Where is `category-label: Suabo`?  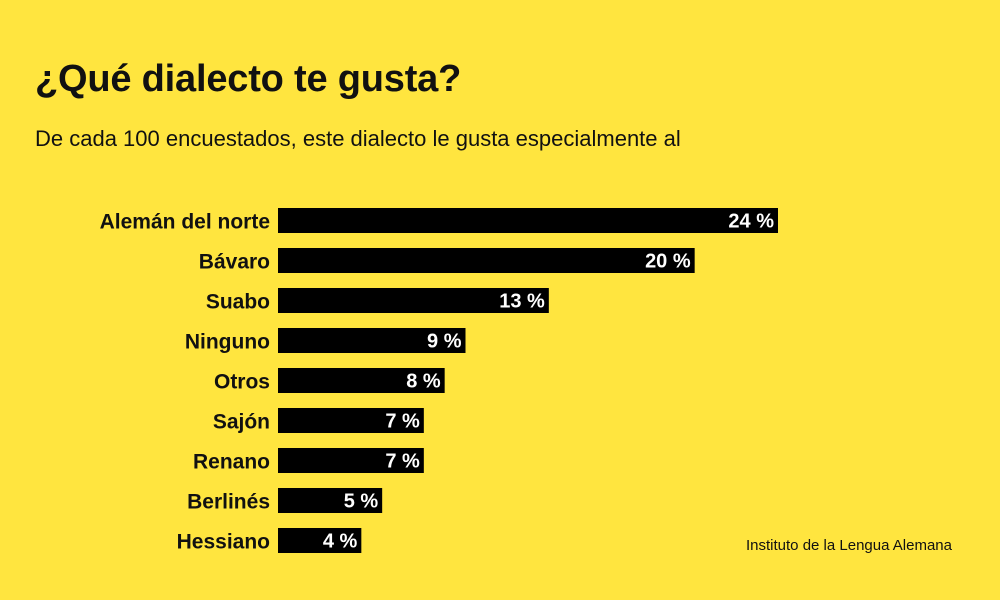 category-label: Suabo is located at coordinates (238, 302).